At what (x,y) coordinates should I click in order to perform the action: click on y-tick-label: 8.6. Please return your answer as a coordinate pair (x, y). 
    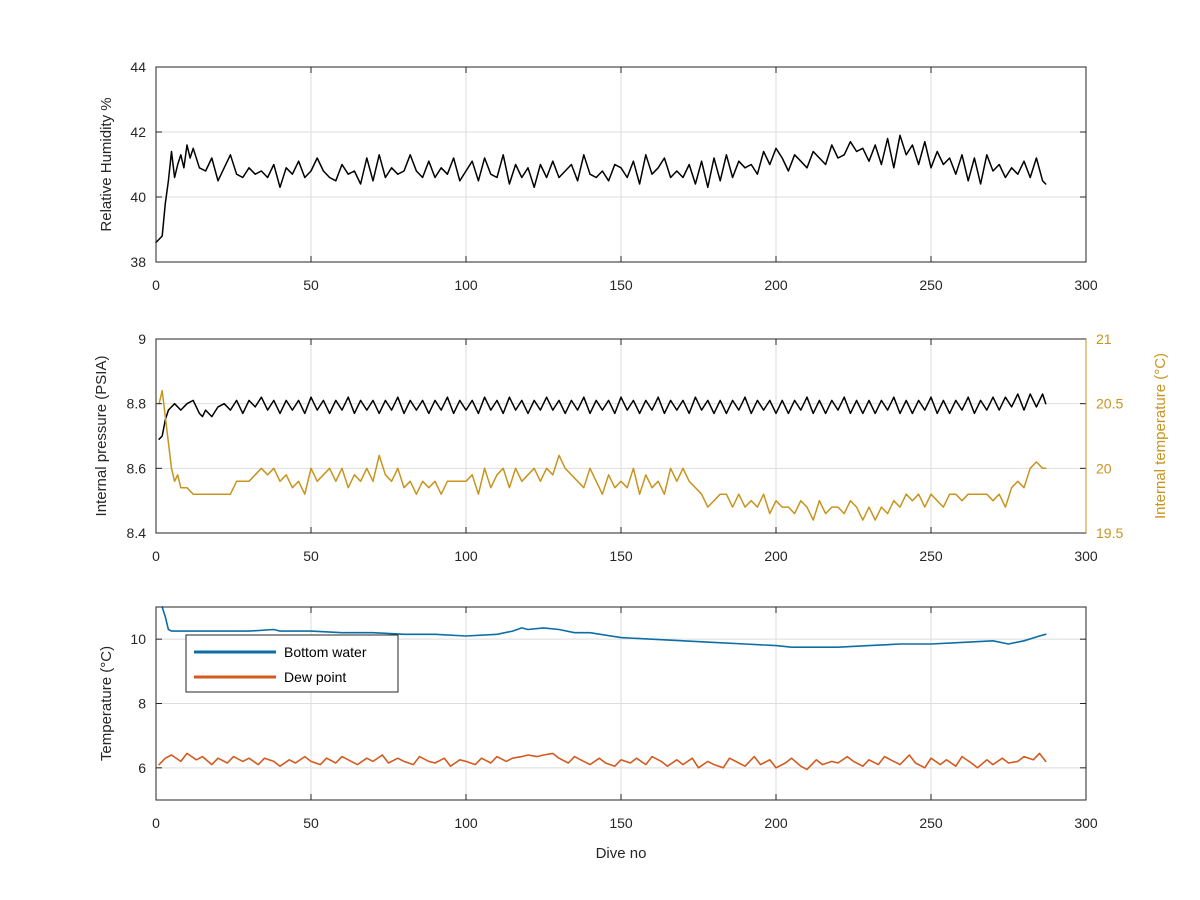
    Looking at the image, I should click on (137, 468).